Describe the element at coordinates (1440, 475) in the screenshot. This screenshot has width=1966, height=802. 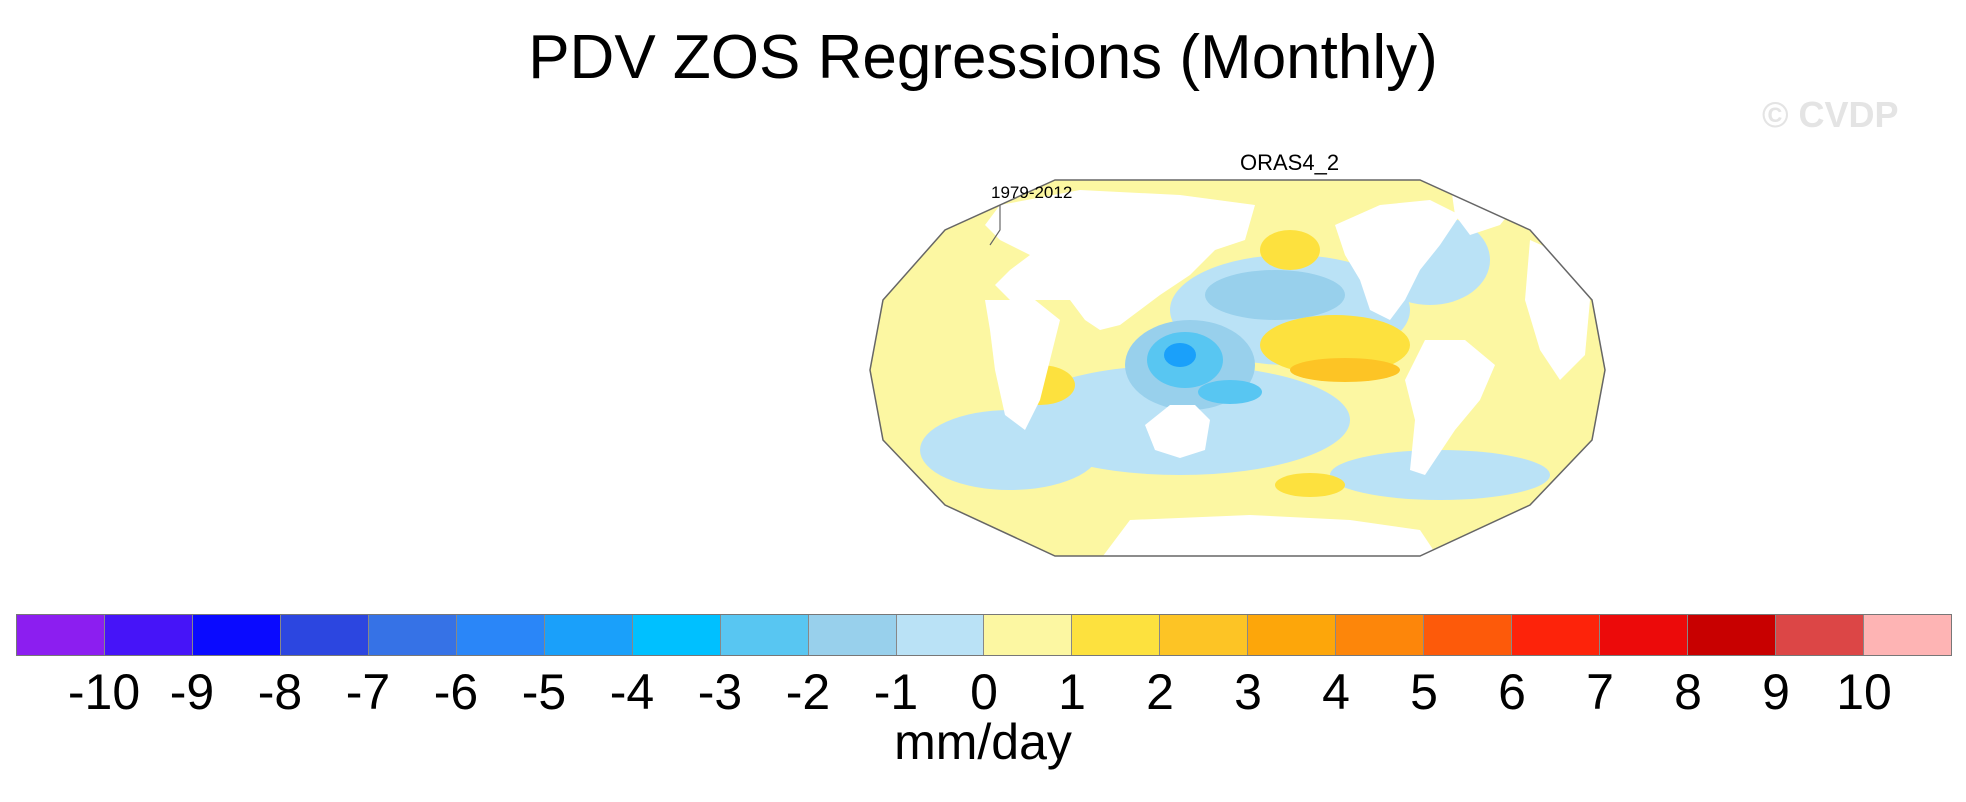
I see `south-atlantic-negative` at that location.